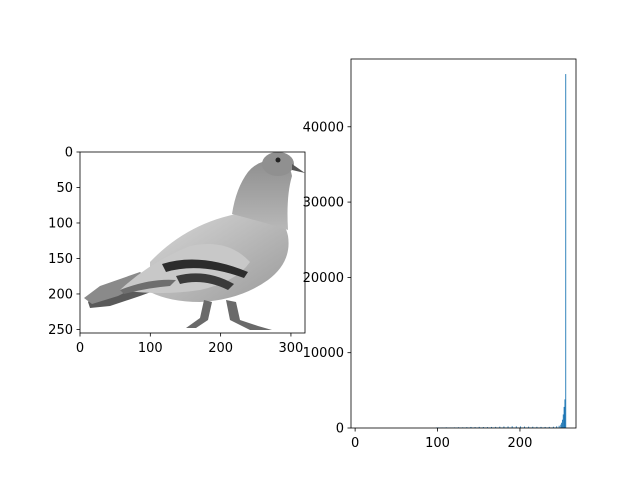  Describe the element at coordinates (64, 242) in the screenshot. I see `image-y-axis: 0 50 100 150 200 250` at that location.